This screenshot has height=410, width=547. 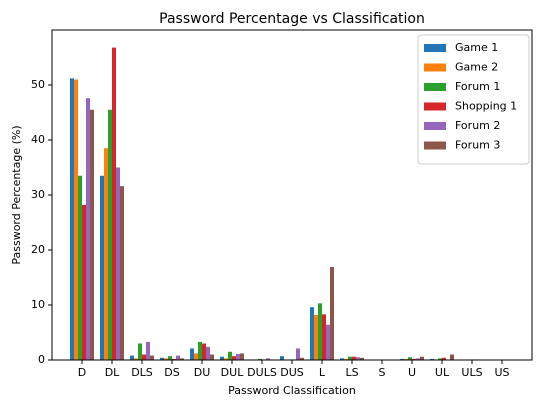 What do you see at coordinates (471, 372) in the screenshot?
I see `x-tick-label: ULS` at bounding box center [471, 372].